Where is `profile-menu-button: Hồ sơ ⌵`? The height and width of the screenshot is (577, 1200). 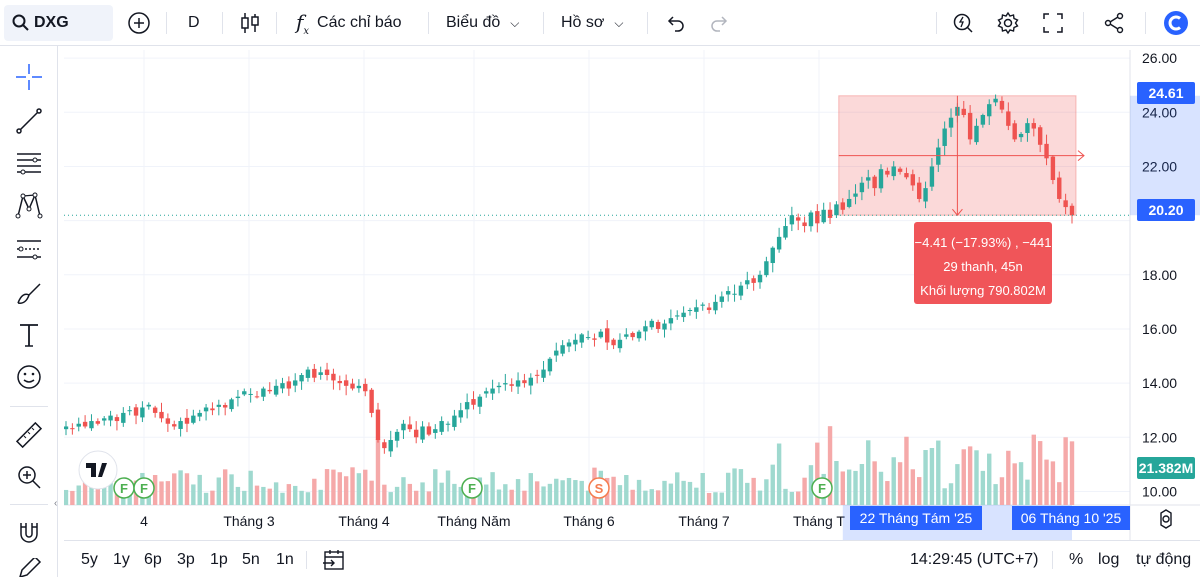 profile-menu-button: Hồ sơ ⌵ is located at coordinates (592, 23).